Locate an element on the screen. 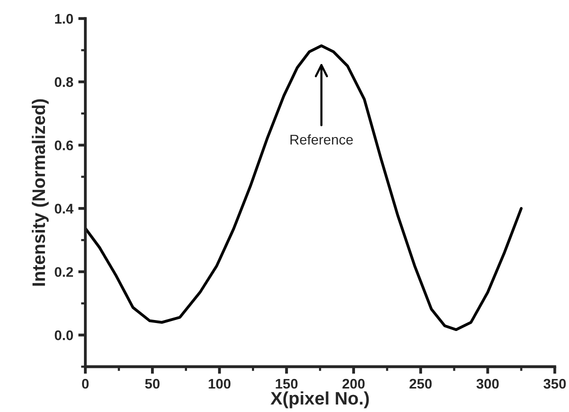  y-tick-label: 0.4 is located at coordinates (64, 209).